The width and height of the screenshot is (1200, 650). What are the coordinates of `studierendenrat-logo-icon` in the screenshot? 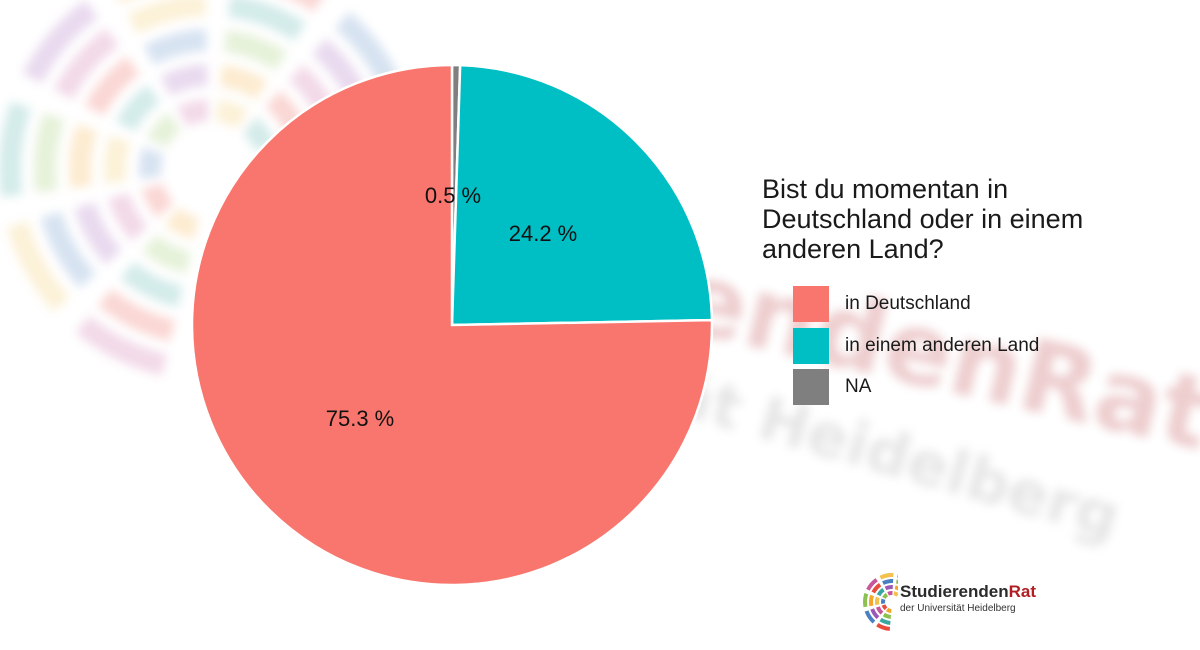 It's located at (880, 602).